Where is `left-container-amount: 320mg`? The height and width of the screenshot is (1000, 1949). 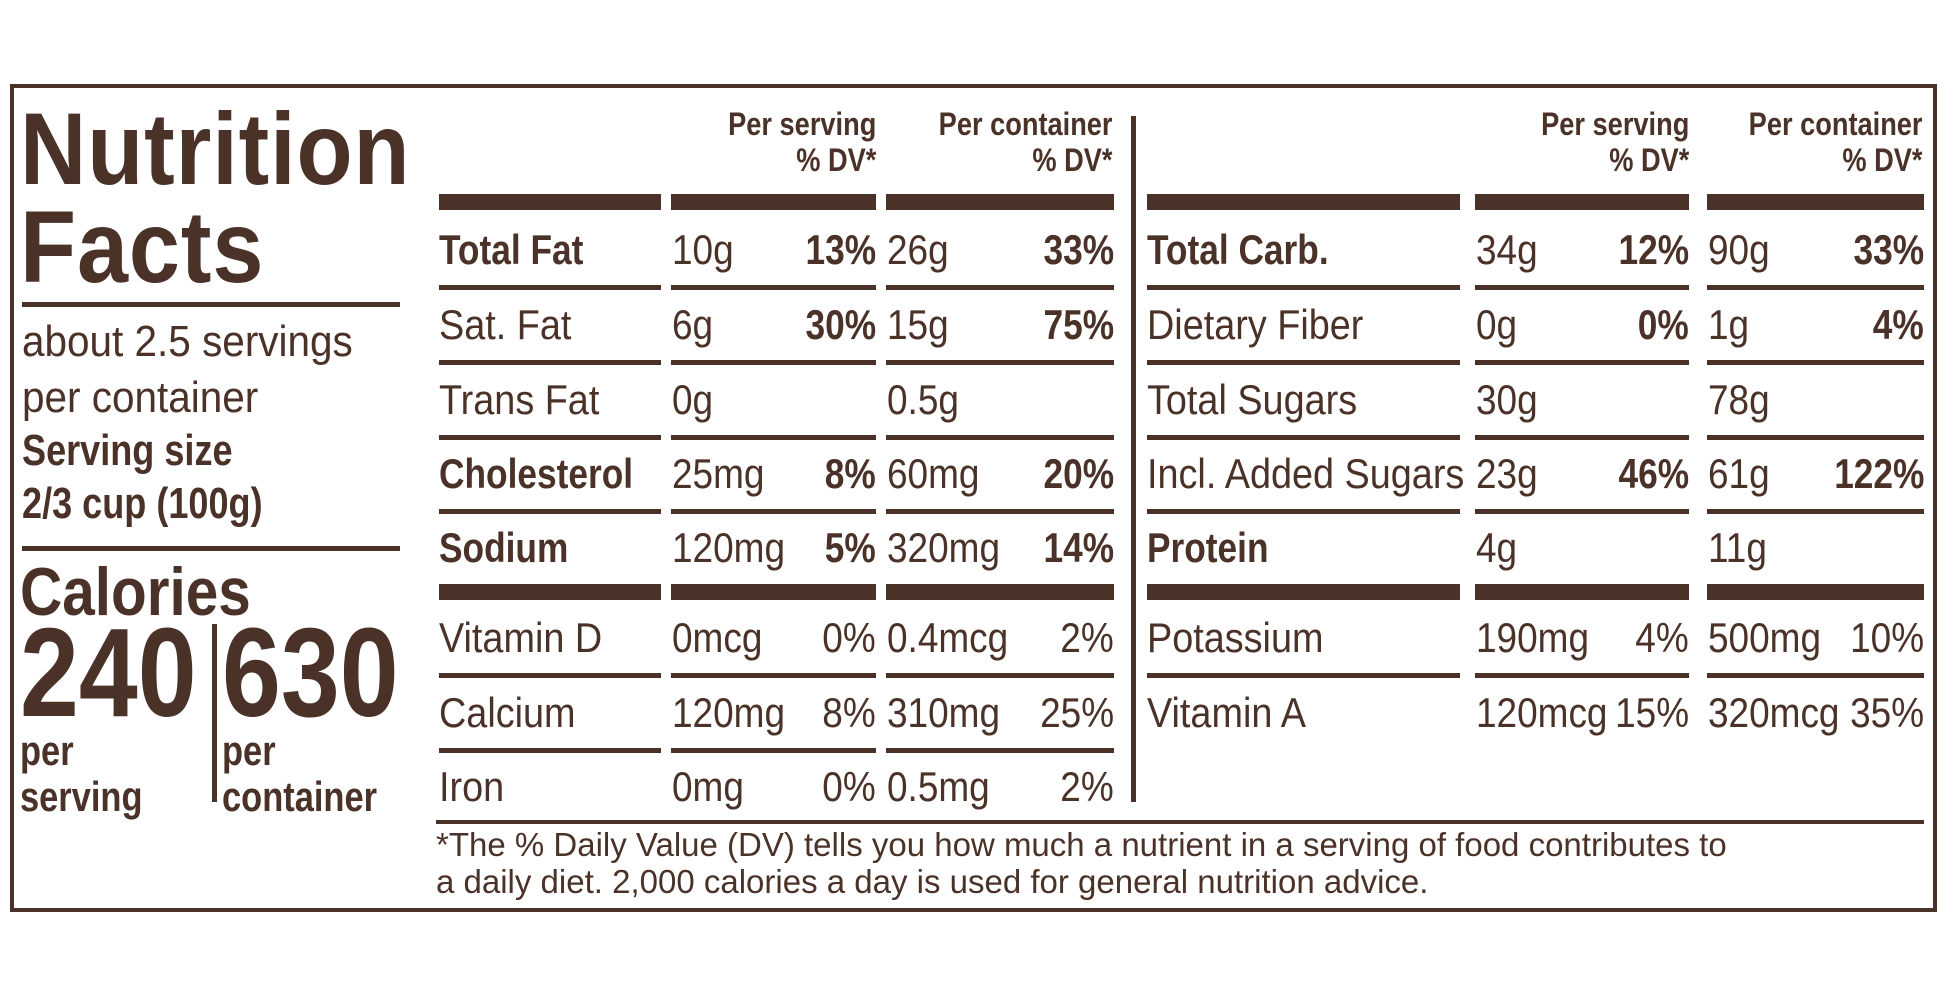 left-container-amount: 320mg is located at coordinates (944, 547).